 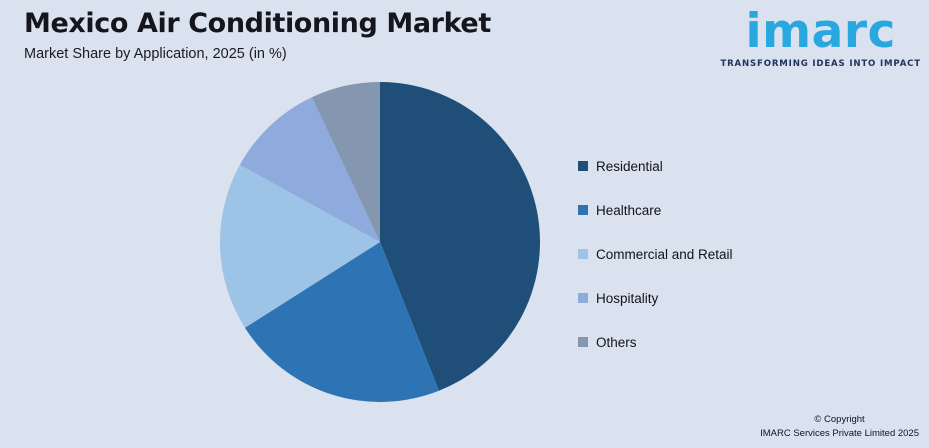 What do you see at coordinates (616, 342) in the screenshot?
I see `legend-label-others: Others` at bounding box center [616, 342].